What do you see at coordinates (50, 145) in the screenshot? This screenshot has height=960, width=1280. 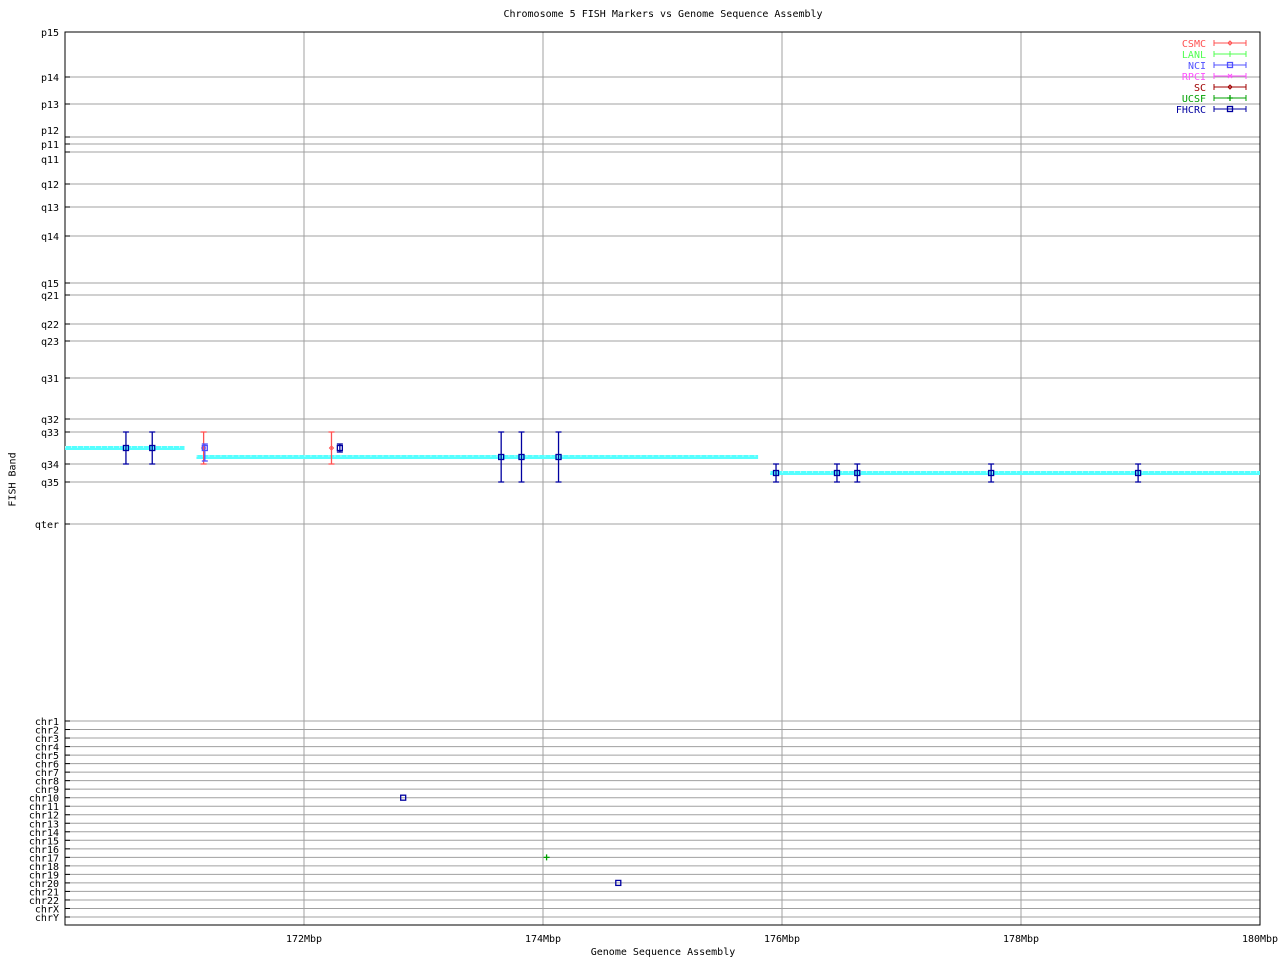 I see `y-tick-label: p11` at bounding box center [50, 145].